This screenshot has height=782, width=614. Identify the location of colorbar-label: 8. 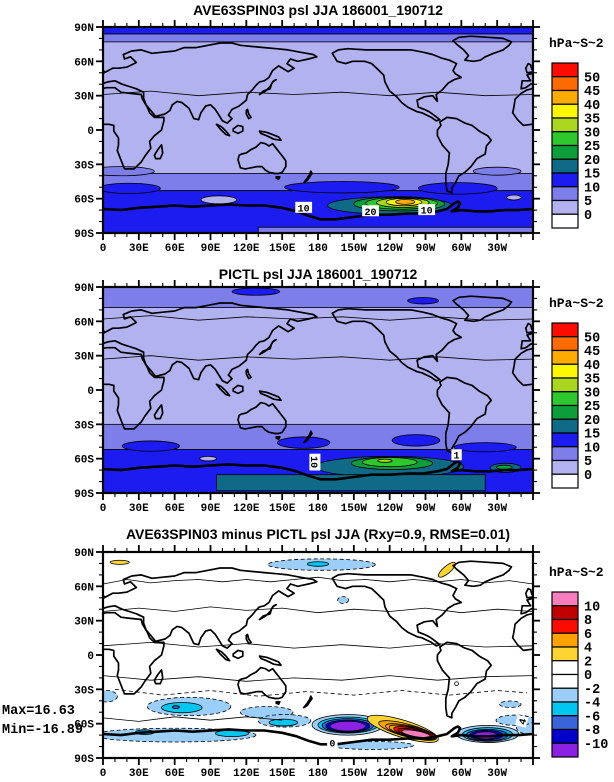
(588, 621).